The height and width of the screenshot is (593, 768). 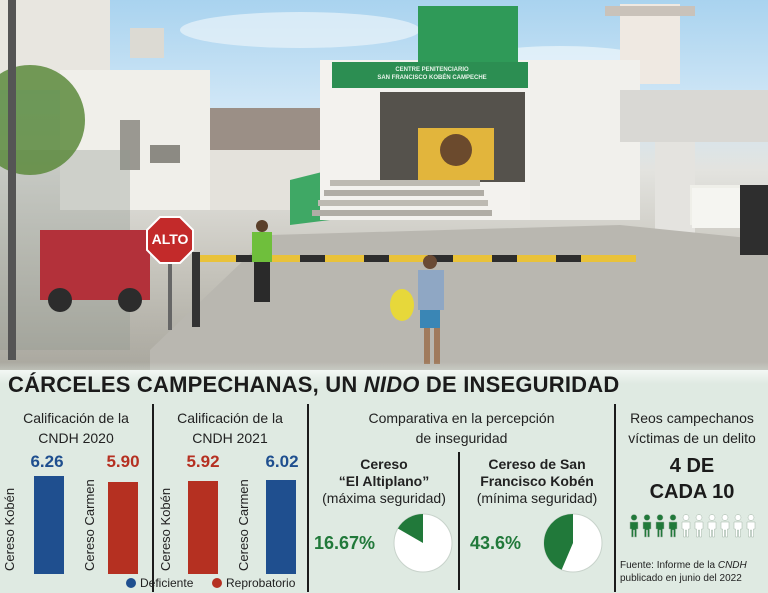 I want to click on legend-reprobatorio: Reprobatorio, so click(x=253, y=583).